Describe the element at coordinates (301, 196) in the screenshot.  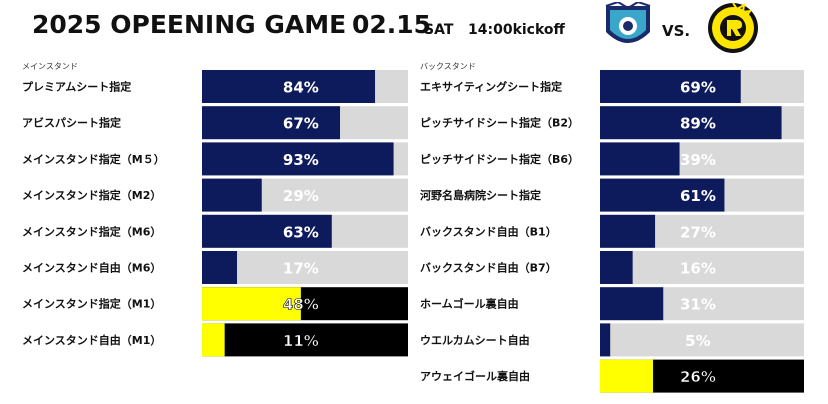
I see `data-label: 29%` at that location.